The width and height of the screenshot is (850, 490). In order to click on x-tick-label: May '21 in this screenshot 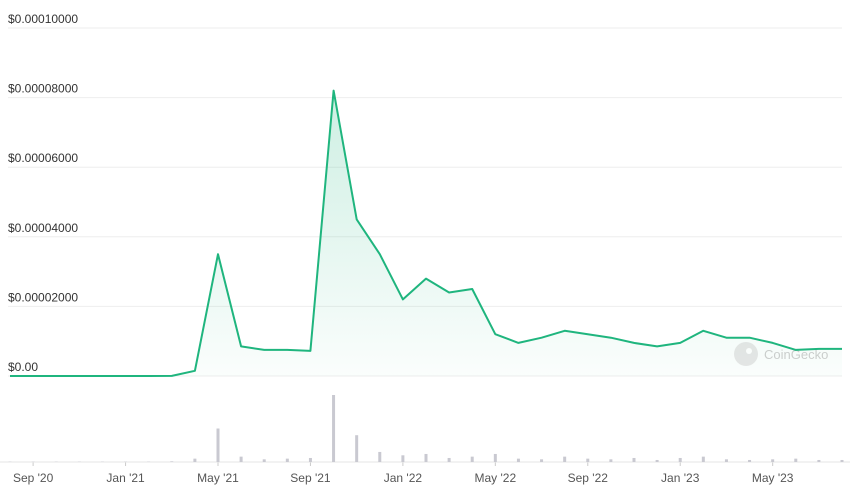, I will do `click(218, 478)`.